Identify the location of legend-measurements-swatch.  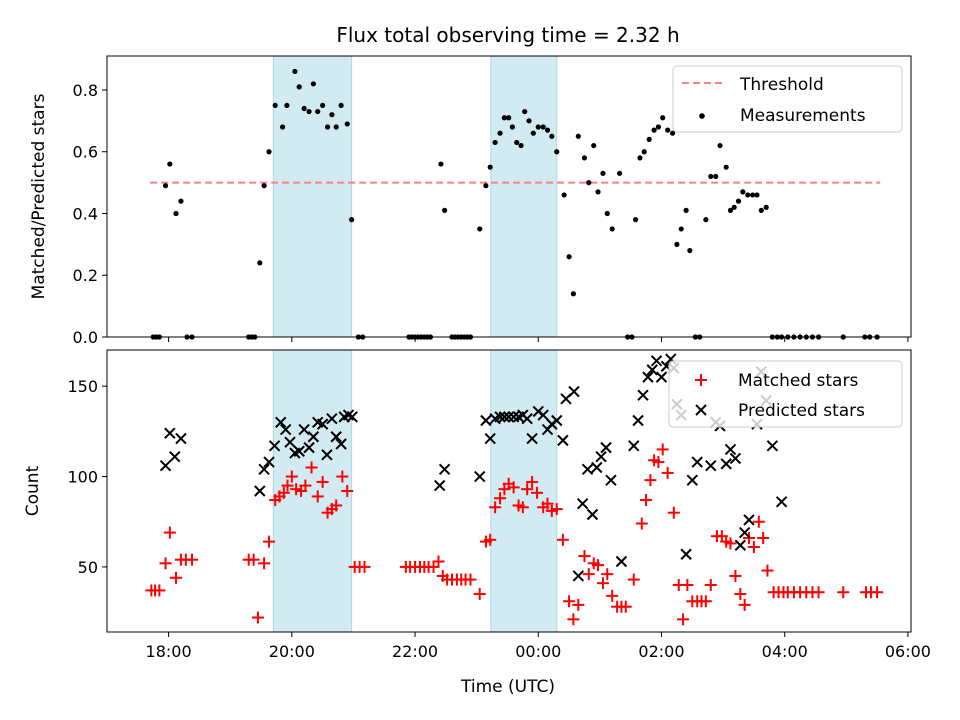
(702, 116).